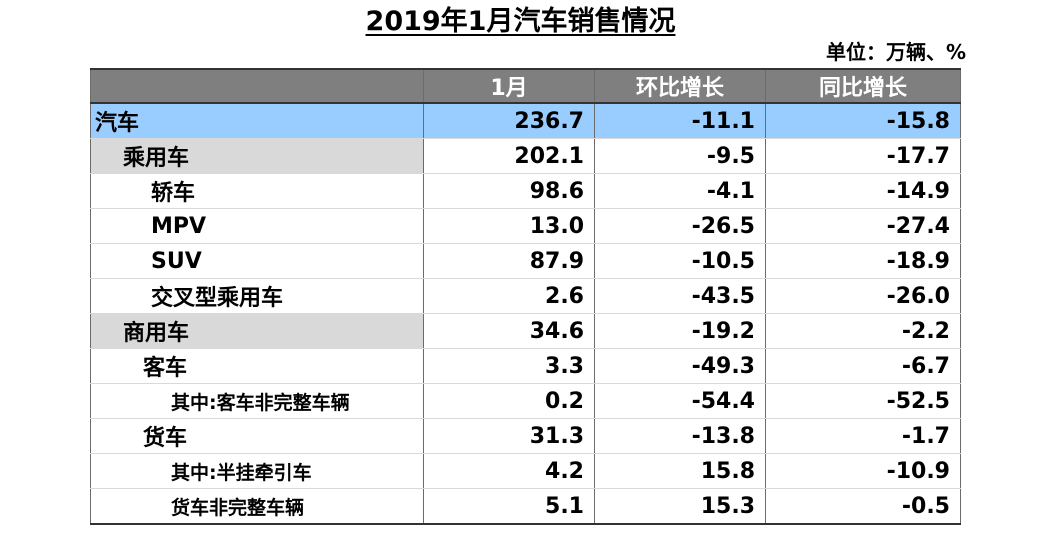 The width and height of the screenshot is (1041, 541). Describe the element at coordinates (509, 331) in the screenshot. I see `row-month-value: 34.6` at that location.